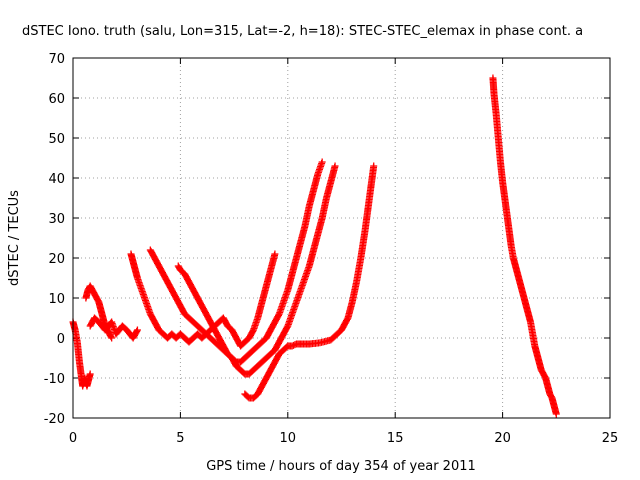  I want to click on x-tick-label: 0, so click(73, 438).